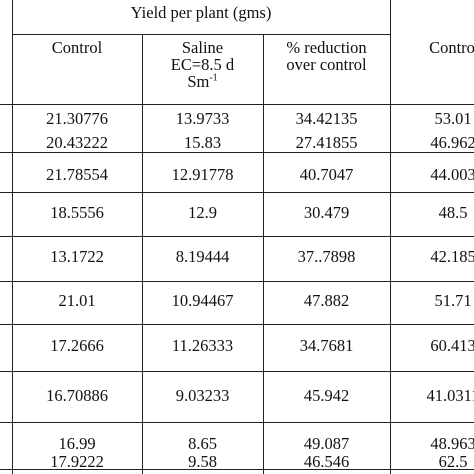  What do you see at coordinates (326, 345) in the screenshot?
I see `cell-reduction: 34.7681` at bounding box center [326, 345].